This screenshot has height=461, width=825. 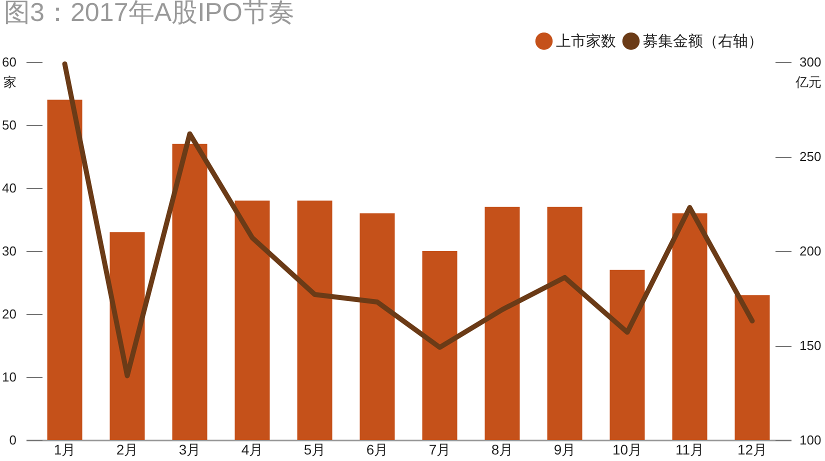 I want to click on y-tick-label: 20, so click(x=9, y=314).